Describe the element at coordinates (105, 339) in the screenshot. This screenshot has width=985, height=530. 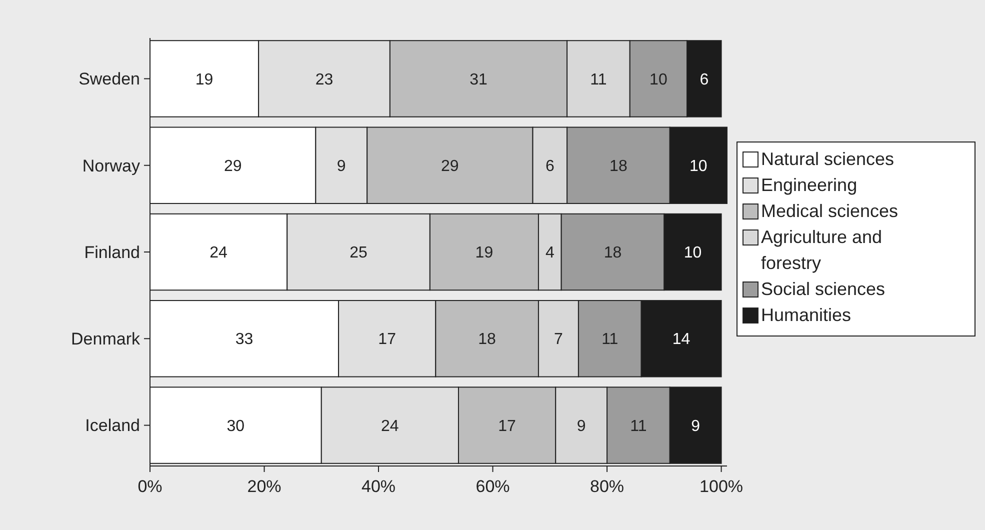
I see `y-tick-label: Denmark` at that location.